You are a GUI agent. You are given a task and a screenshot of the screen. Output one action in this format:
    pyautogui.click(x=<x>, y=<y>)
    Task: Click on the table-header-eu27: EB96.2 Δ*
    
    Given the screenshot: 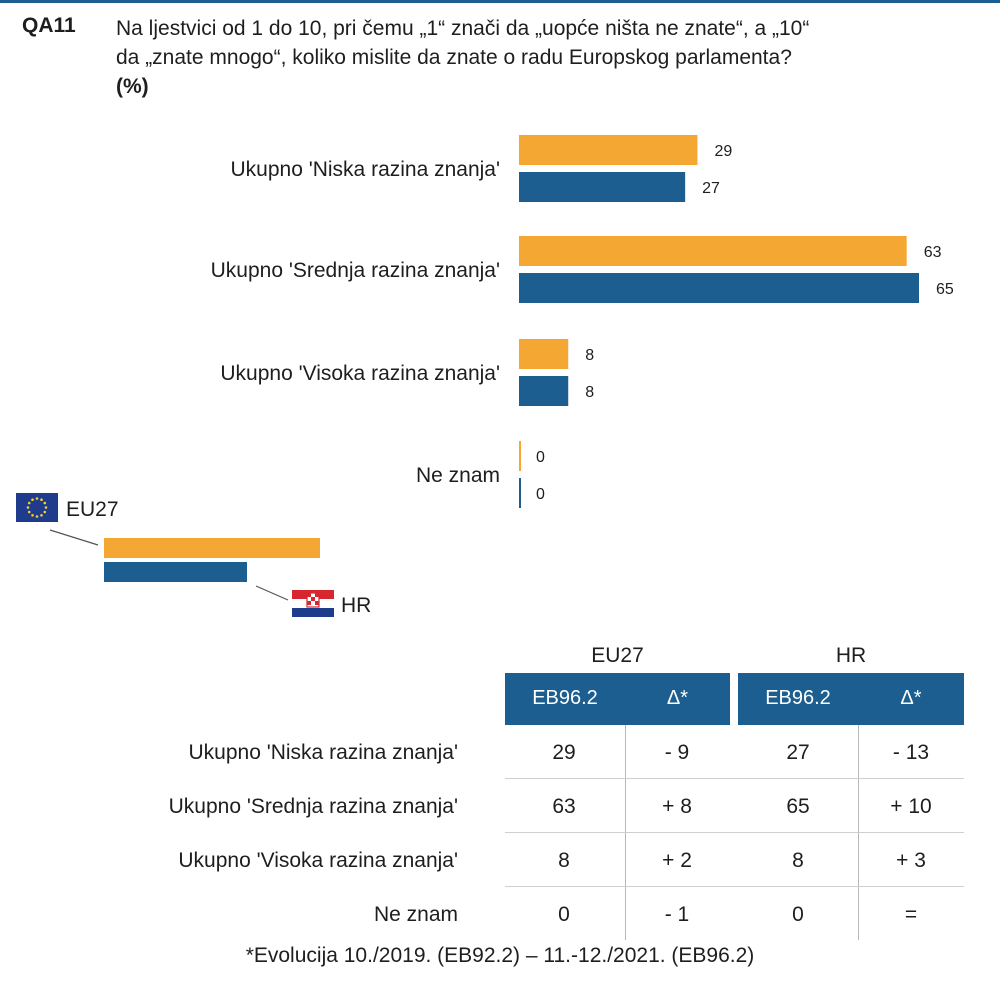 What is the action you would take?
    pyautogui.click(x=617, y=699)
    